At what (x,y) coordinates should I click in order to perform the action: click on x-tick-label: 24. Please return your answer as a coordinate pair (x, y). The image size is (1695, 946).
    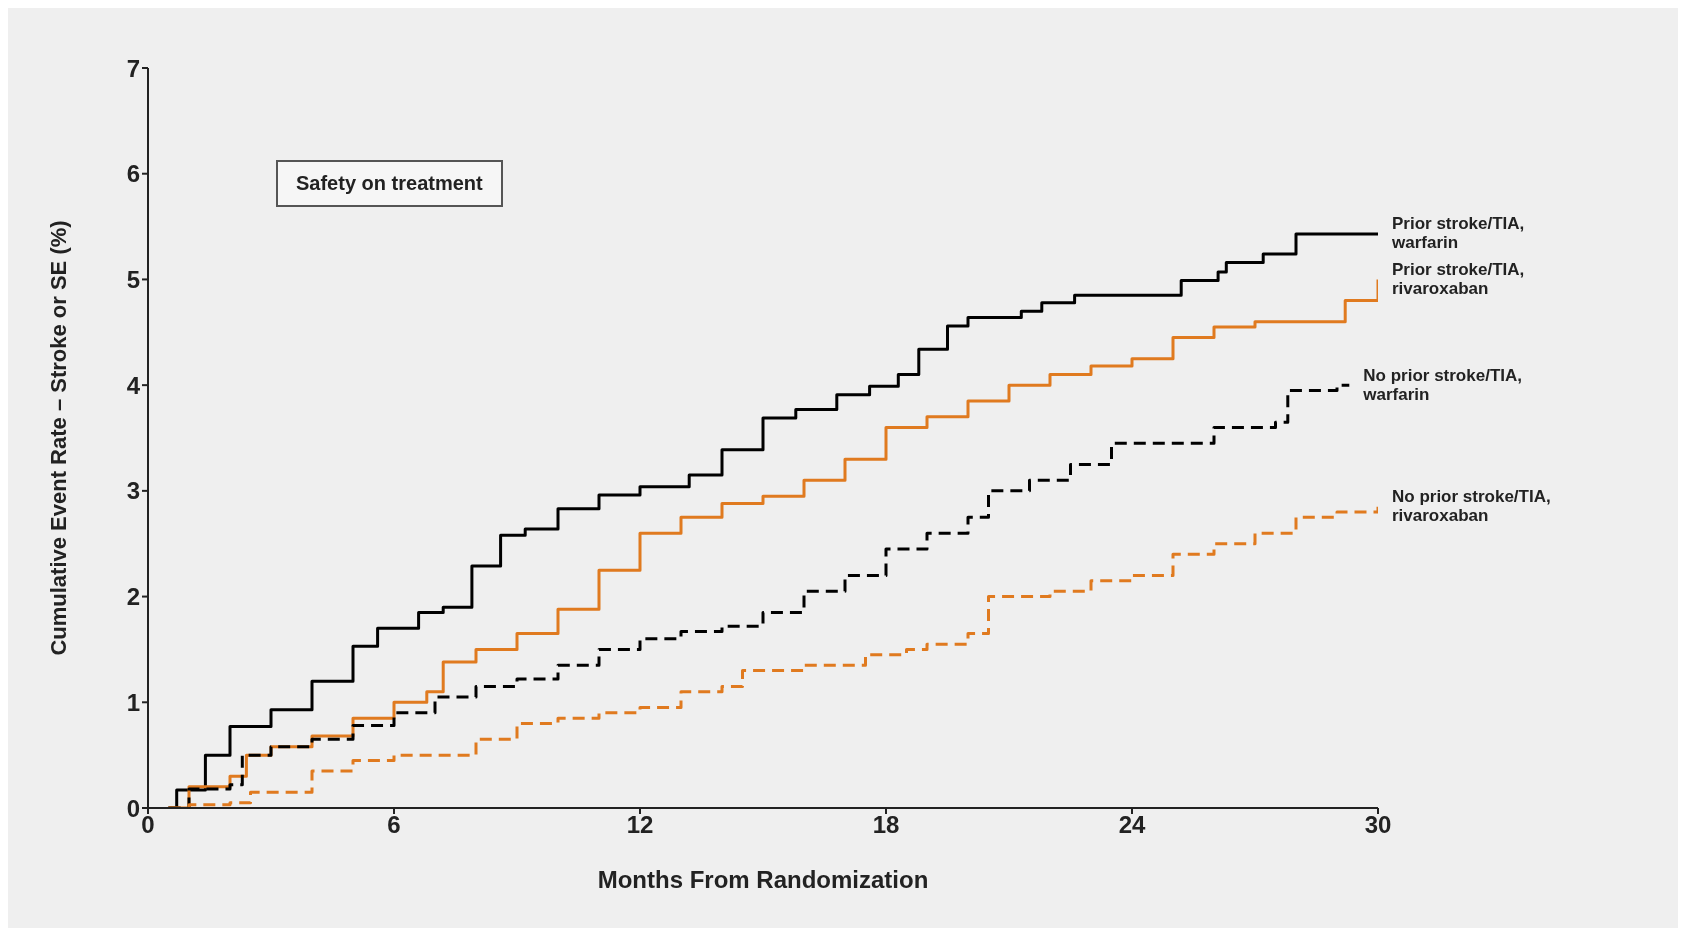
    Looking at the image, I should click on (1132, 825).